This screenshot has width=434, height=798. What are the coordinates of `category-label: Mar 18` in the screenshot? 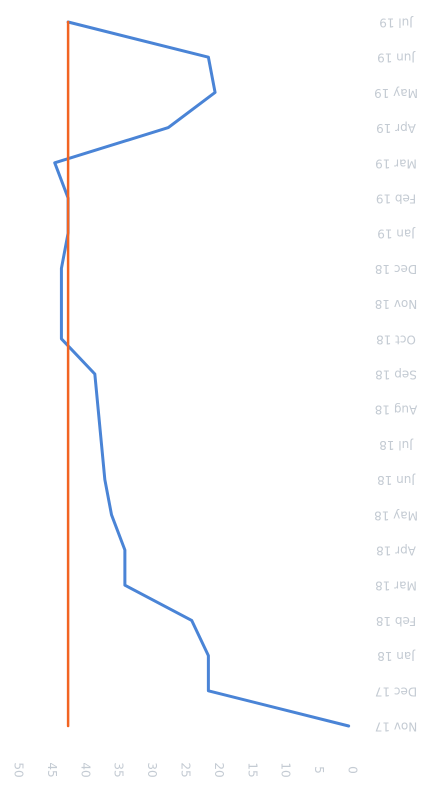 It's located at (396, 586).